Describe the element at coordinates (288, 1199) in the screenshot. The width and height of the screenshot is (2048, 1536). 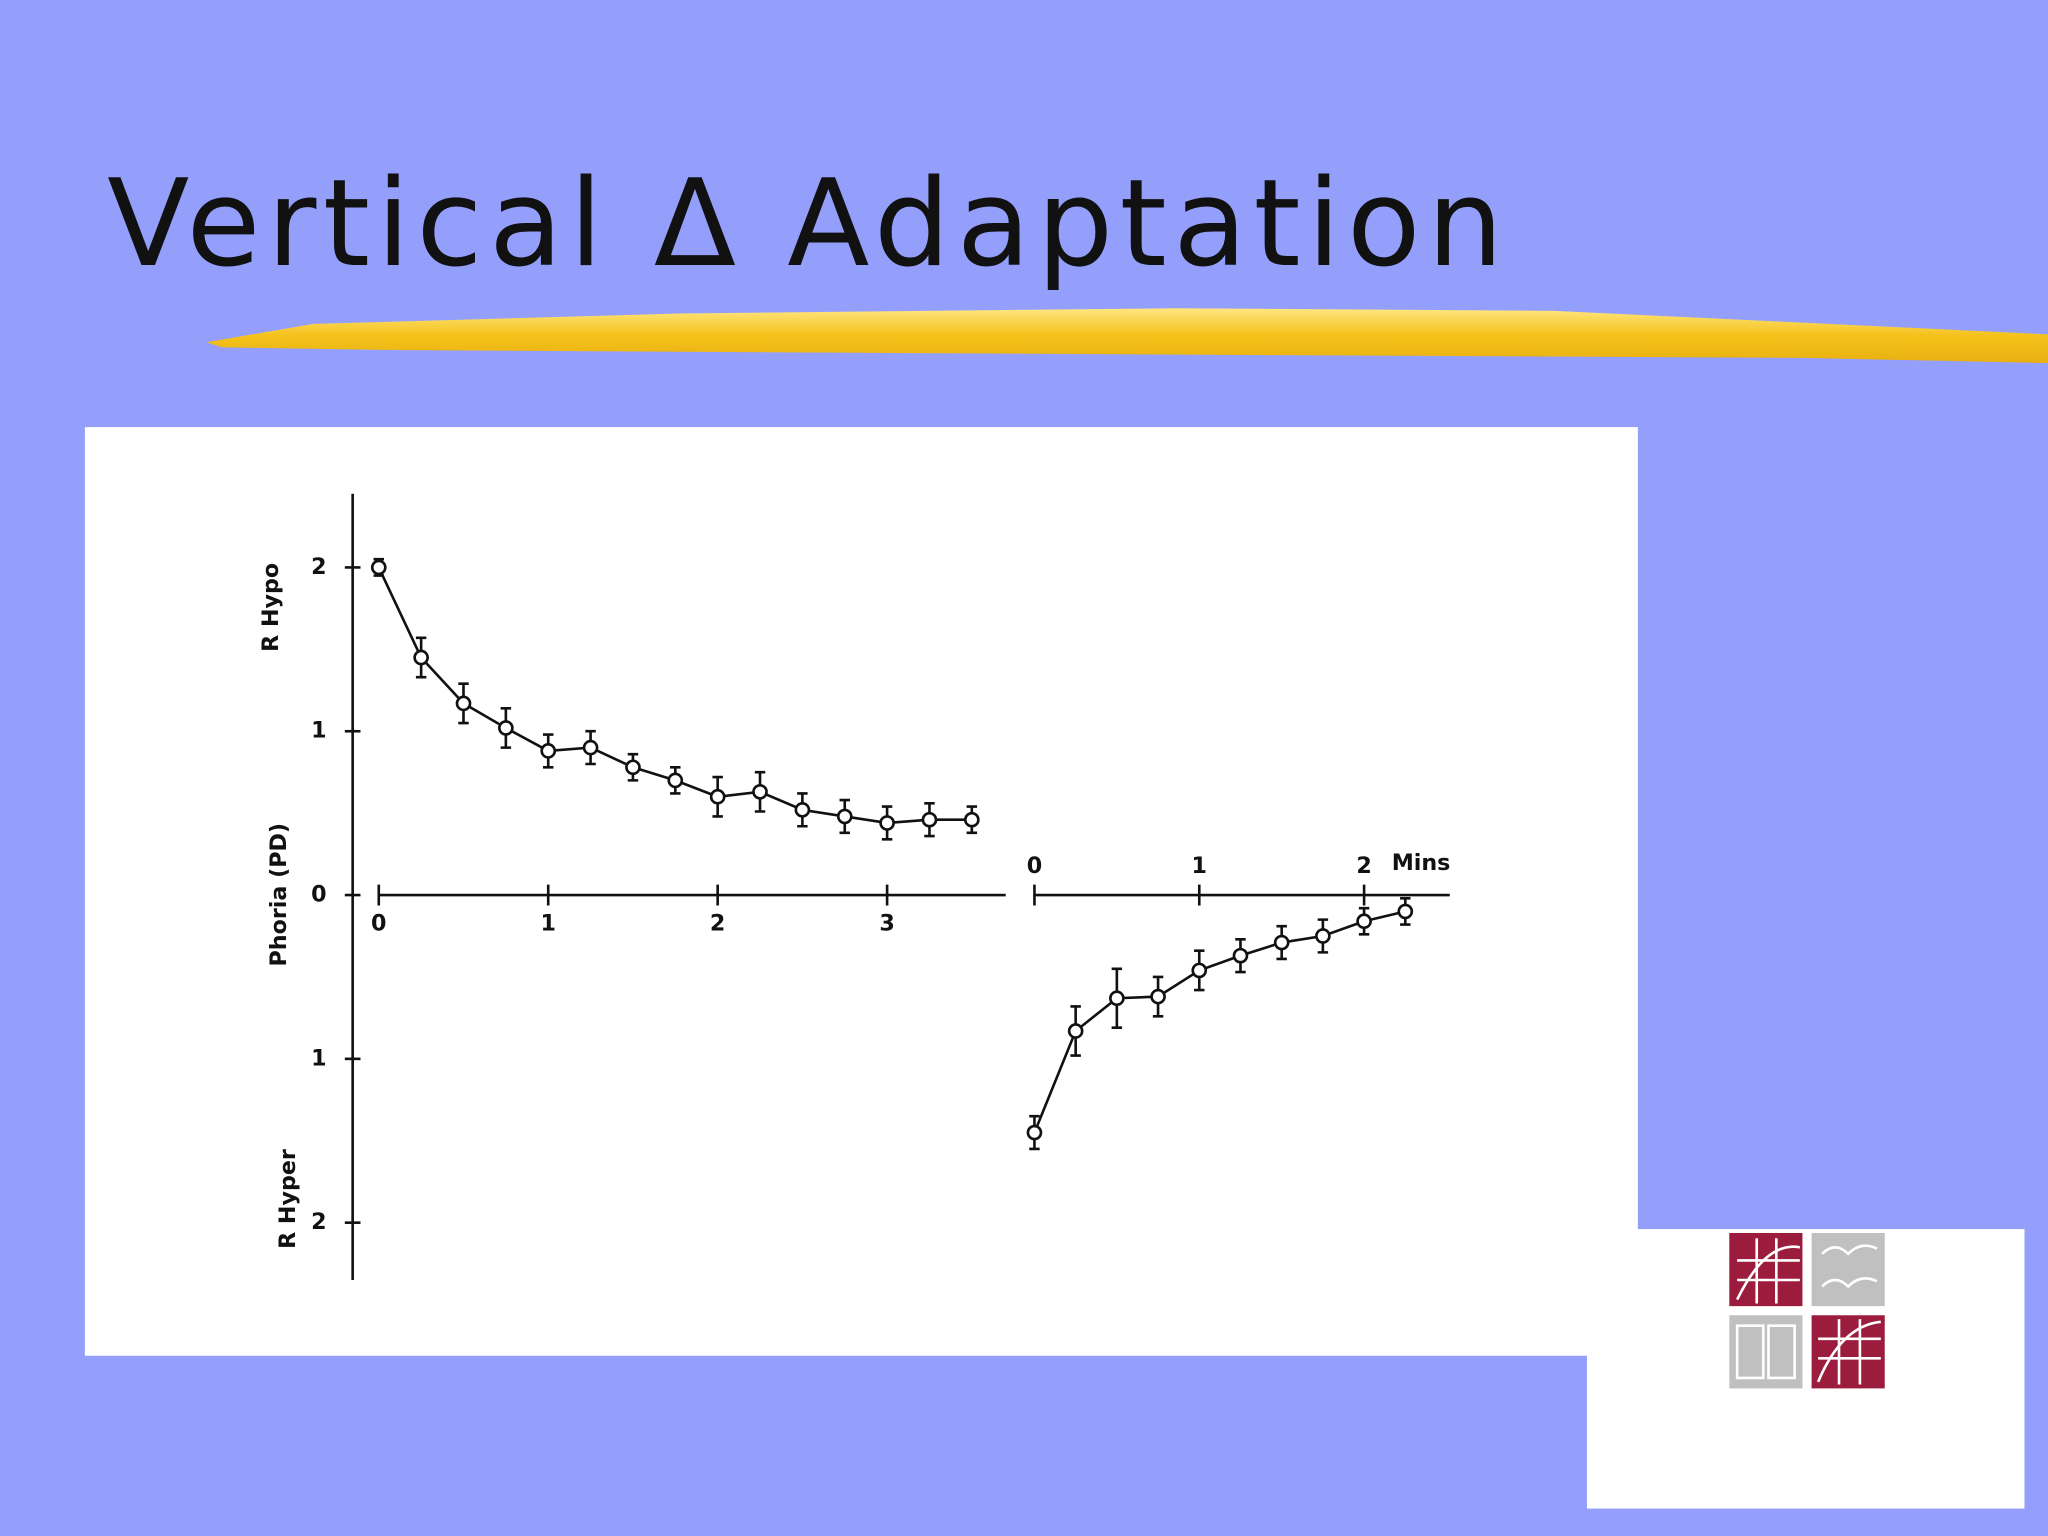
I see `y-axis-label: R Hyper` at that location.